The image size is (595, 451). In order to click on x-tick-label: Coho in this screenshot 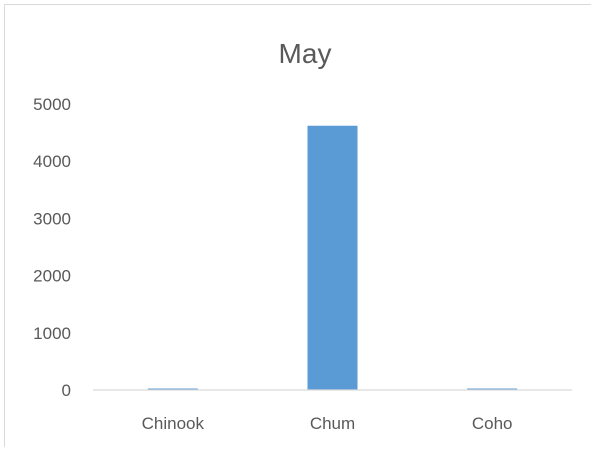, I will do `click(492, 423)`.